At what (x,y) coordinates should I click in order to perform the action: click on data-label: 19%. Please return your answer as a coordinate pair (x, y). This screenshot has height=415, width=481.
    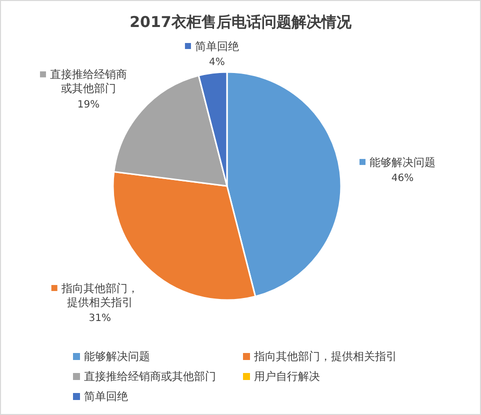
    Looking at the image, I should click on (88, 104).